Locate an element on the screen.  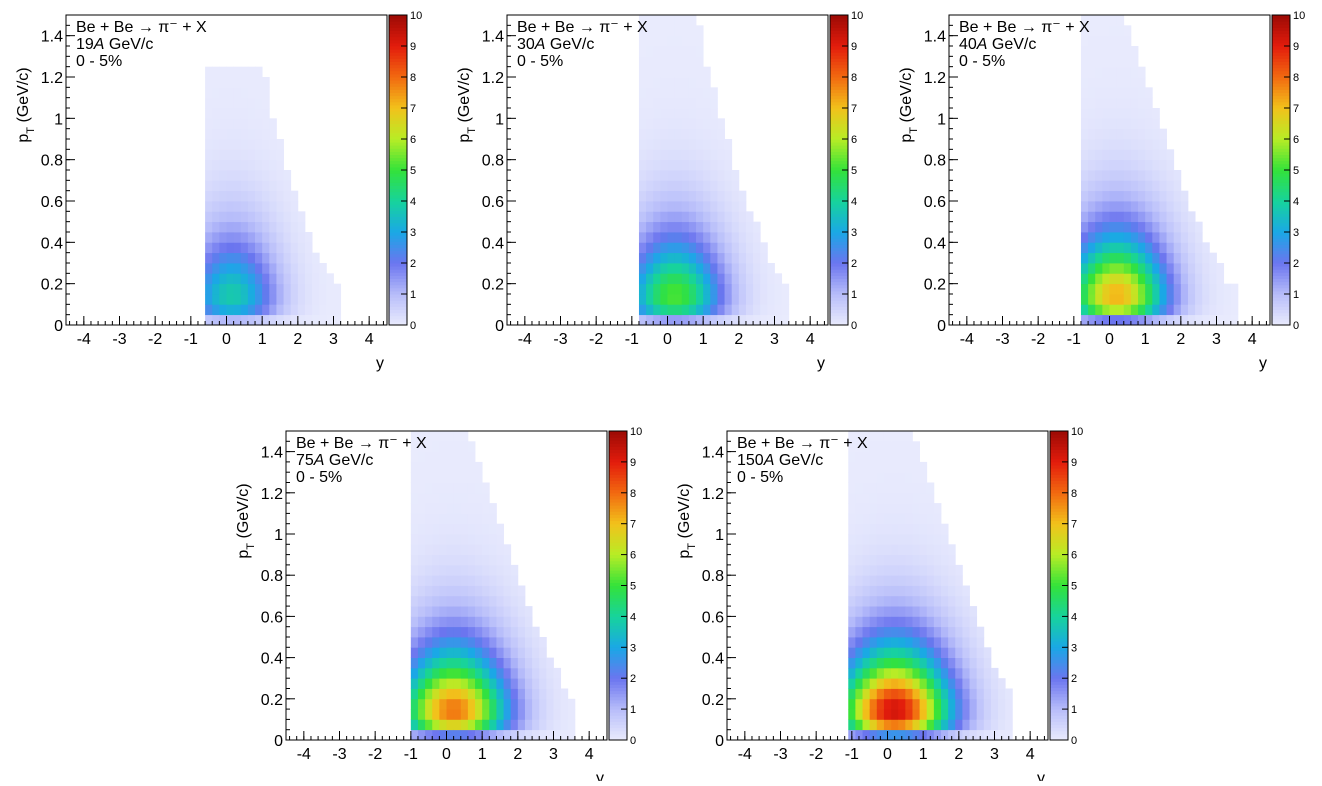
x-tick-label: 3 is located at coordinates (994, 754).